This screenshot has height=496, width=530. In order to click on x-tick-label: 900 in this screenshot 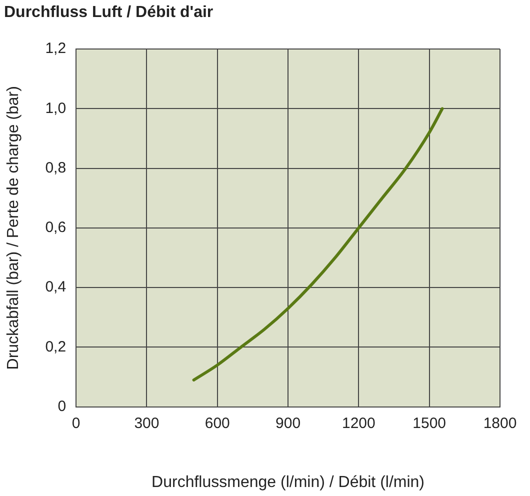, I will do `click(288, 423)`.